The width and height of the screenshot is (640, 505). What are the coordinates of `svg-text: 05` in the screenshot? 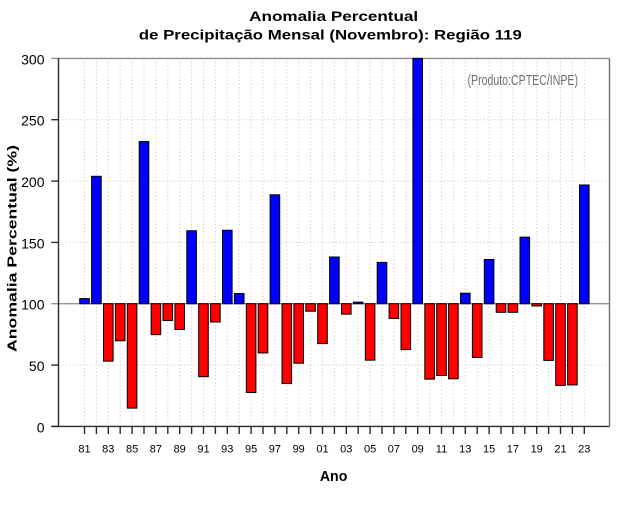 It's located at (370, 449).